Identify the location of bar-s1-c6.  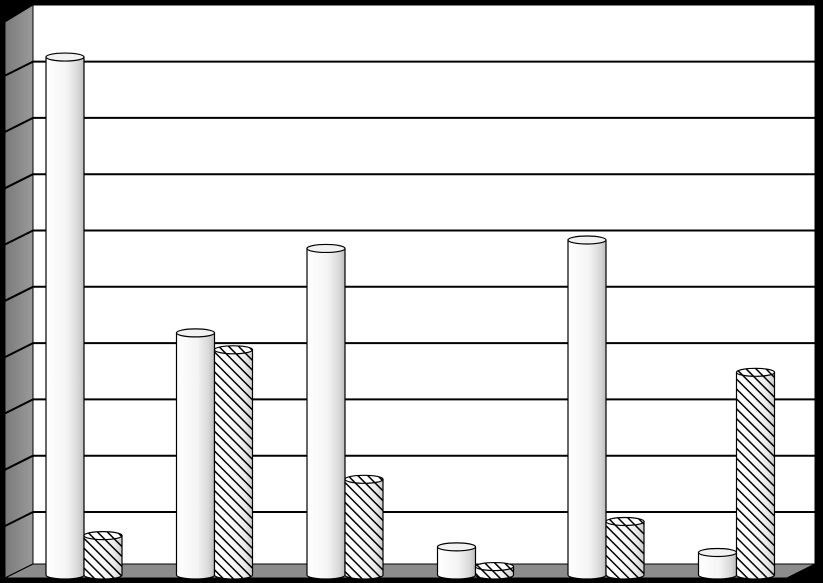
(717, 563).